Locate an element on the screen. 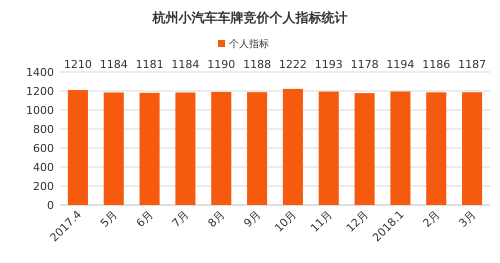  x-tick-label: 8月 is located at coordinates (216, 219).